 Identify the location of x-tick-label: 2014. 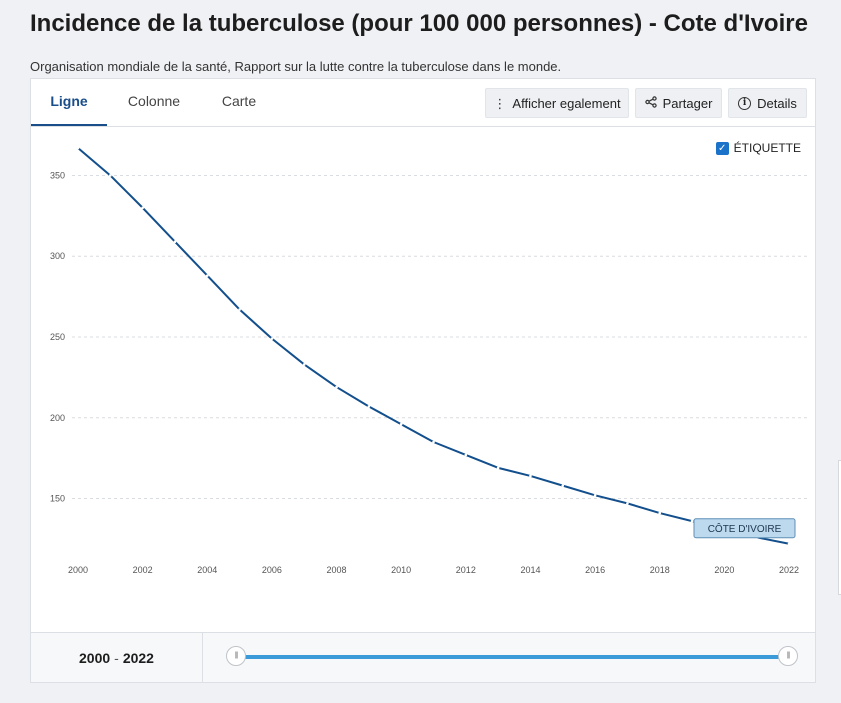
(530, 570).